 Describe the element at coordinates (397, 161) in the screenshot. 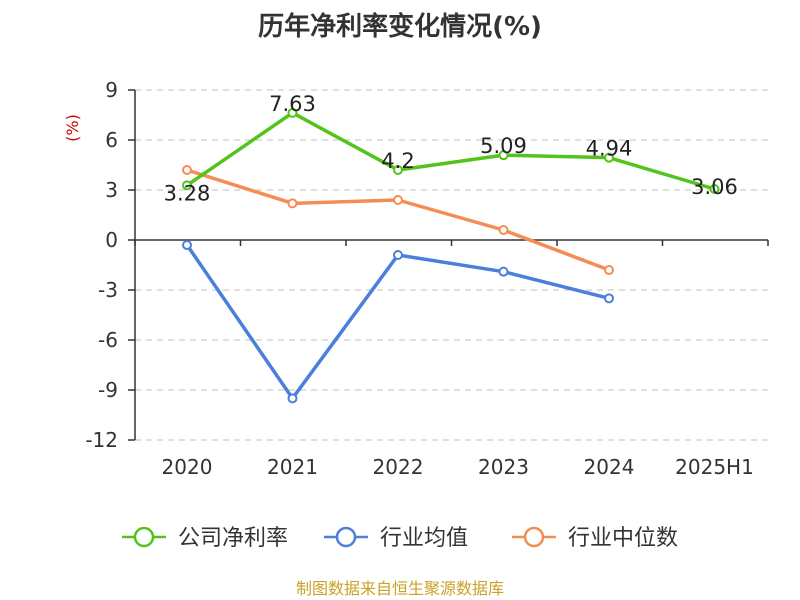

I see `data-label: 4.2` at that location.